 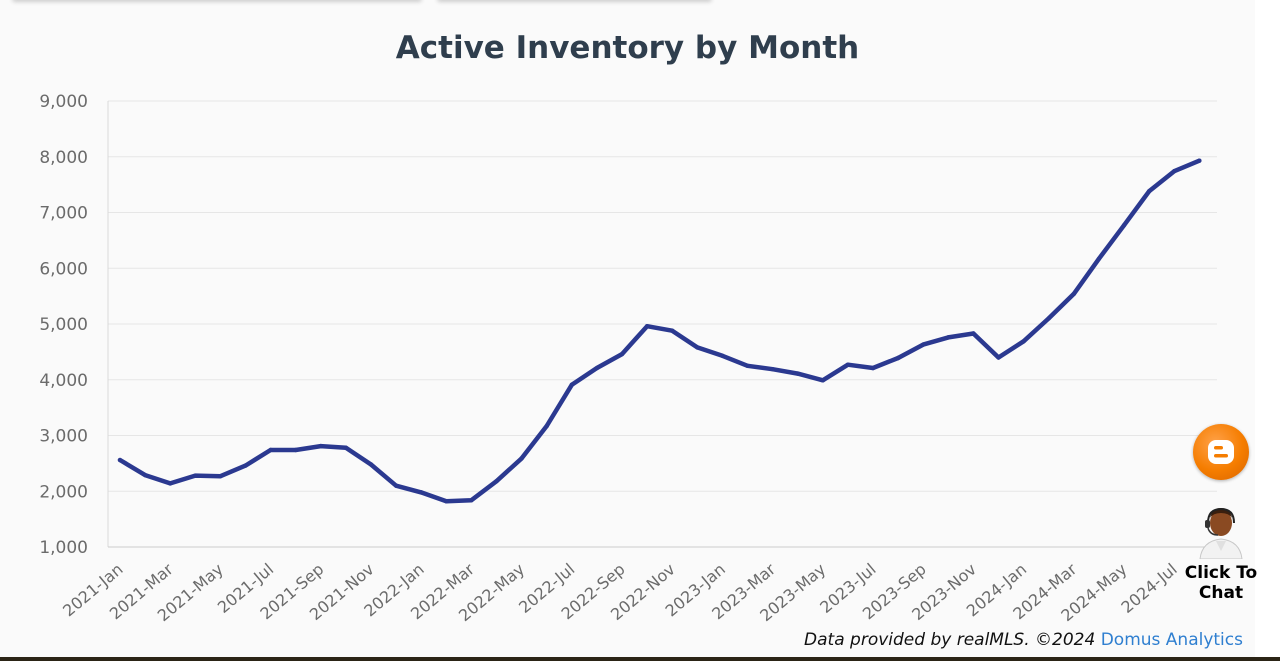 I want to click on chat-label-line2: Chat, so click(x=1221, y=593).